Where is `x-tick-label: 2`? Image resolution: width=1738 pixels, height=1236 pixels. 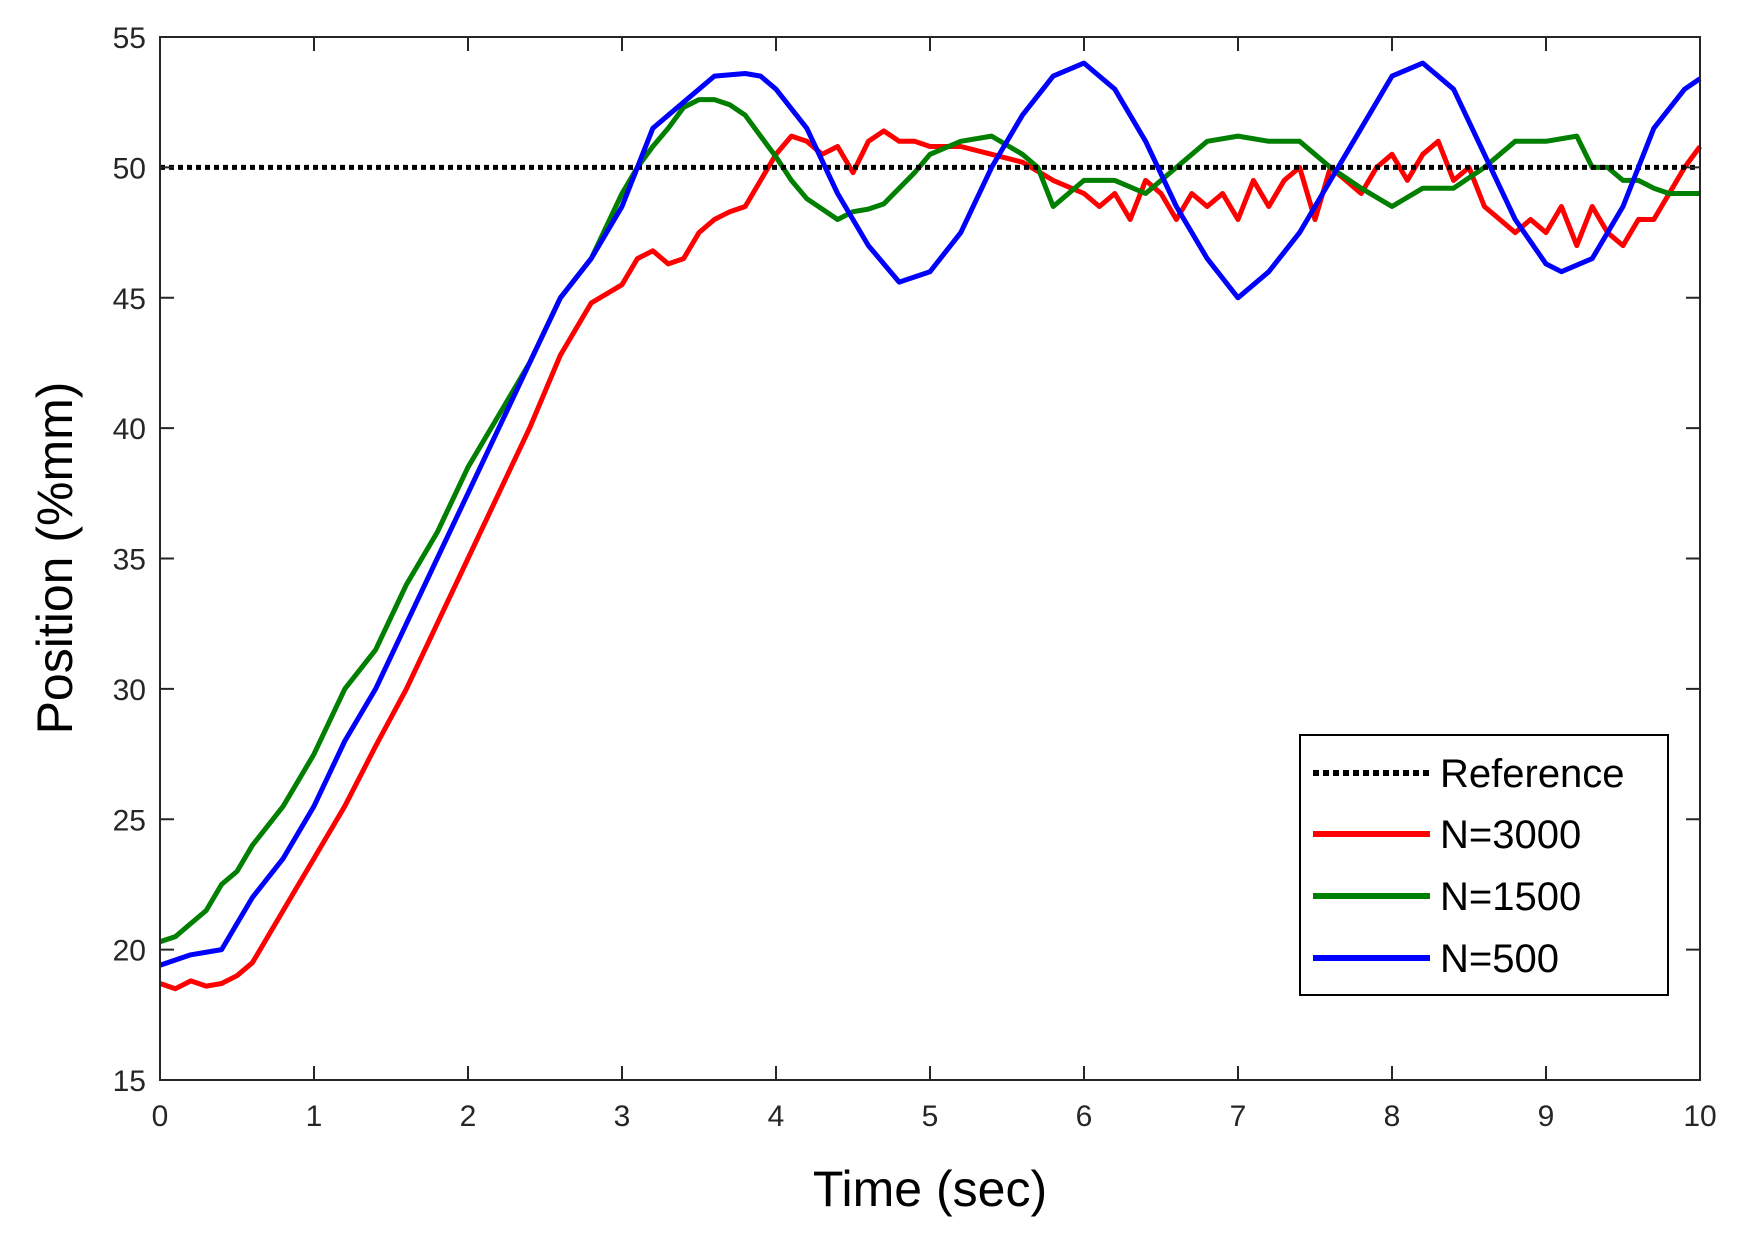
x-tick-label: 2 is located at coordinates (468, 1116).